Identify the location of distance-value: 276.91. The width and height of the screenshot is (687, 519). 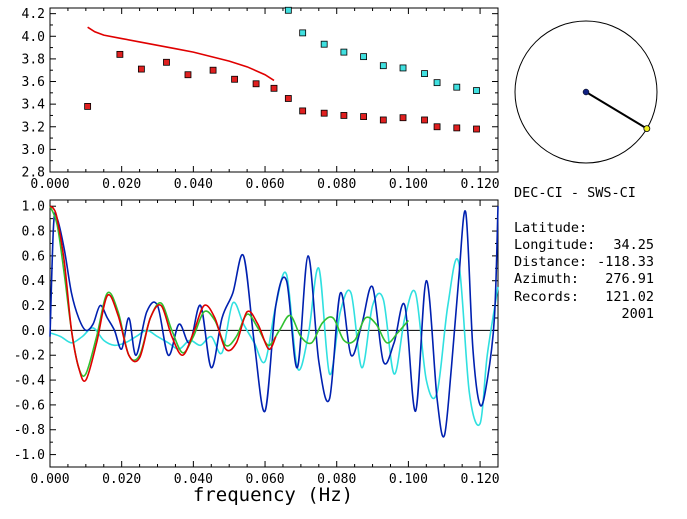
(629, 279).